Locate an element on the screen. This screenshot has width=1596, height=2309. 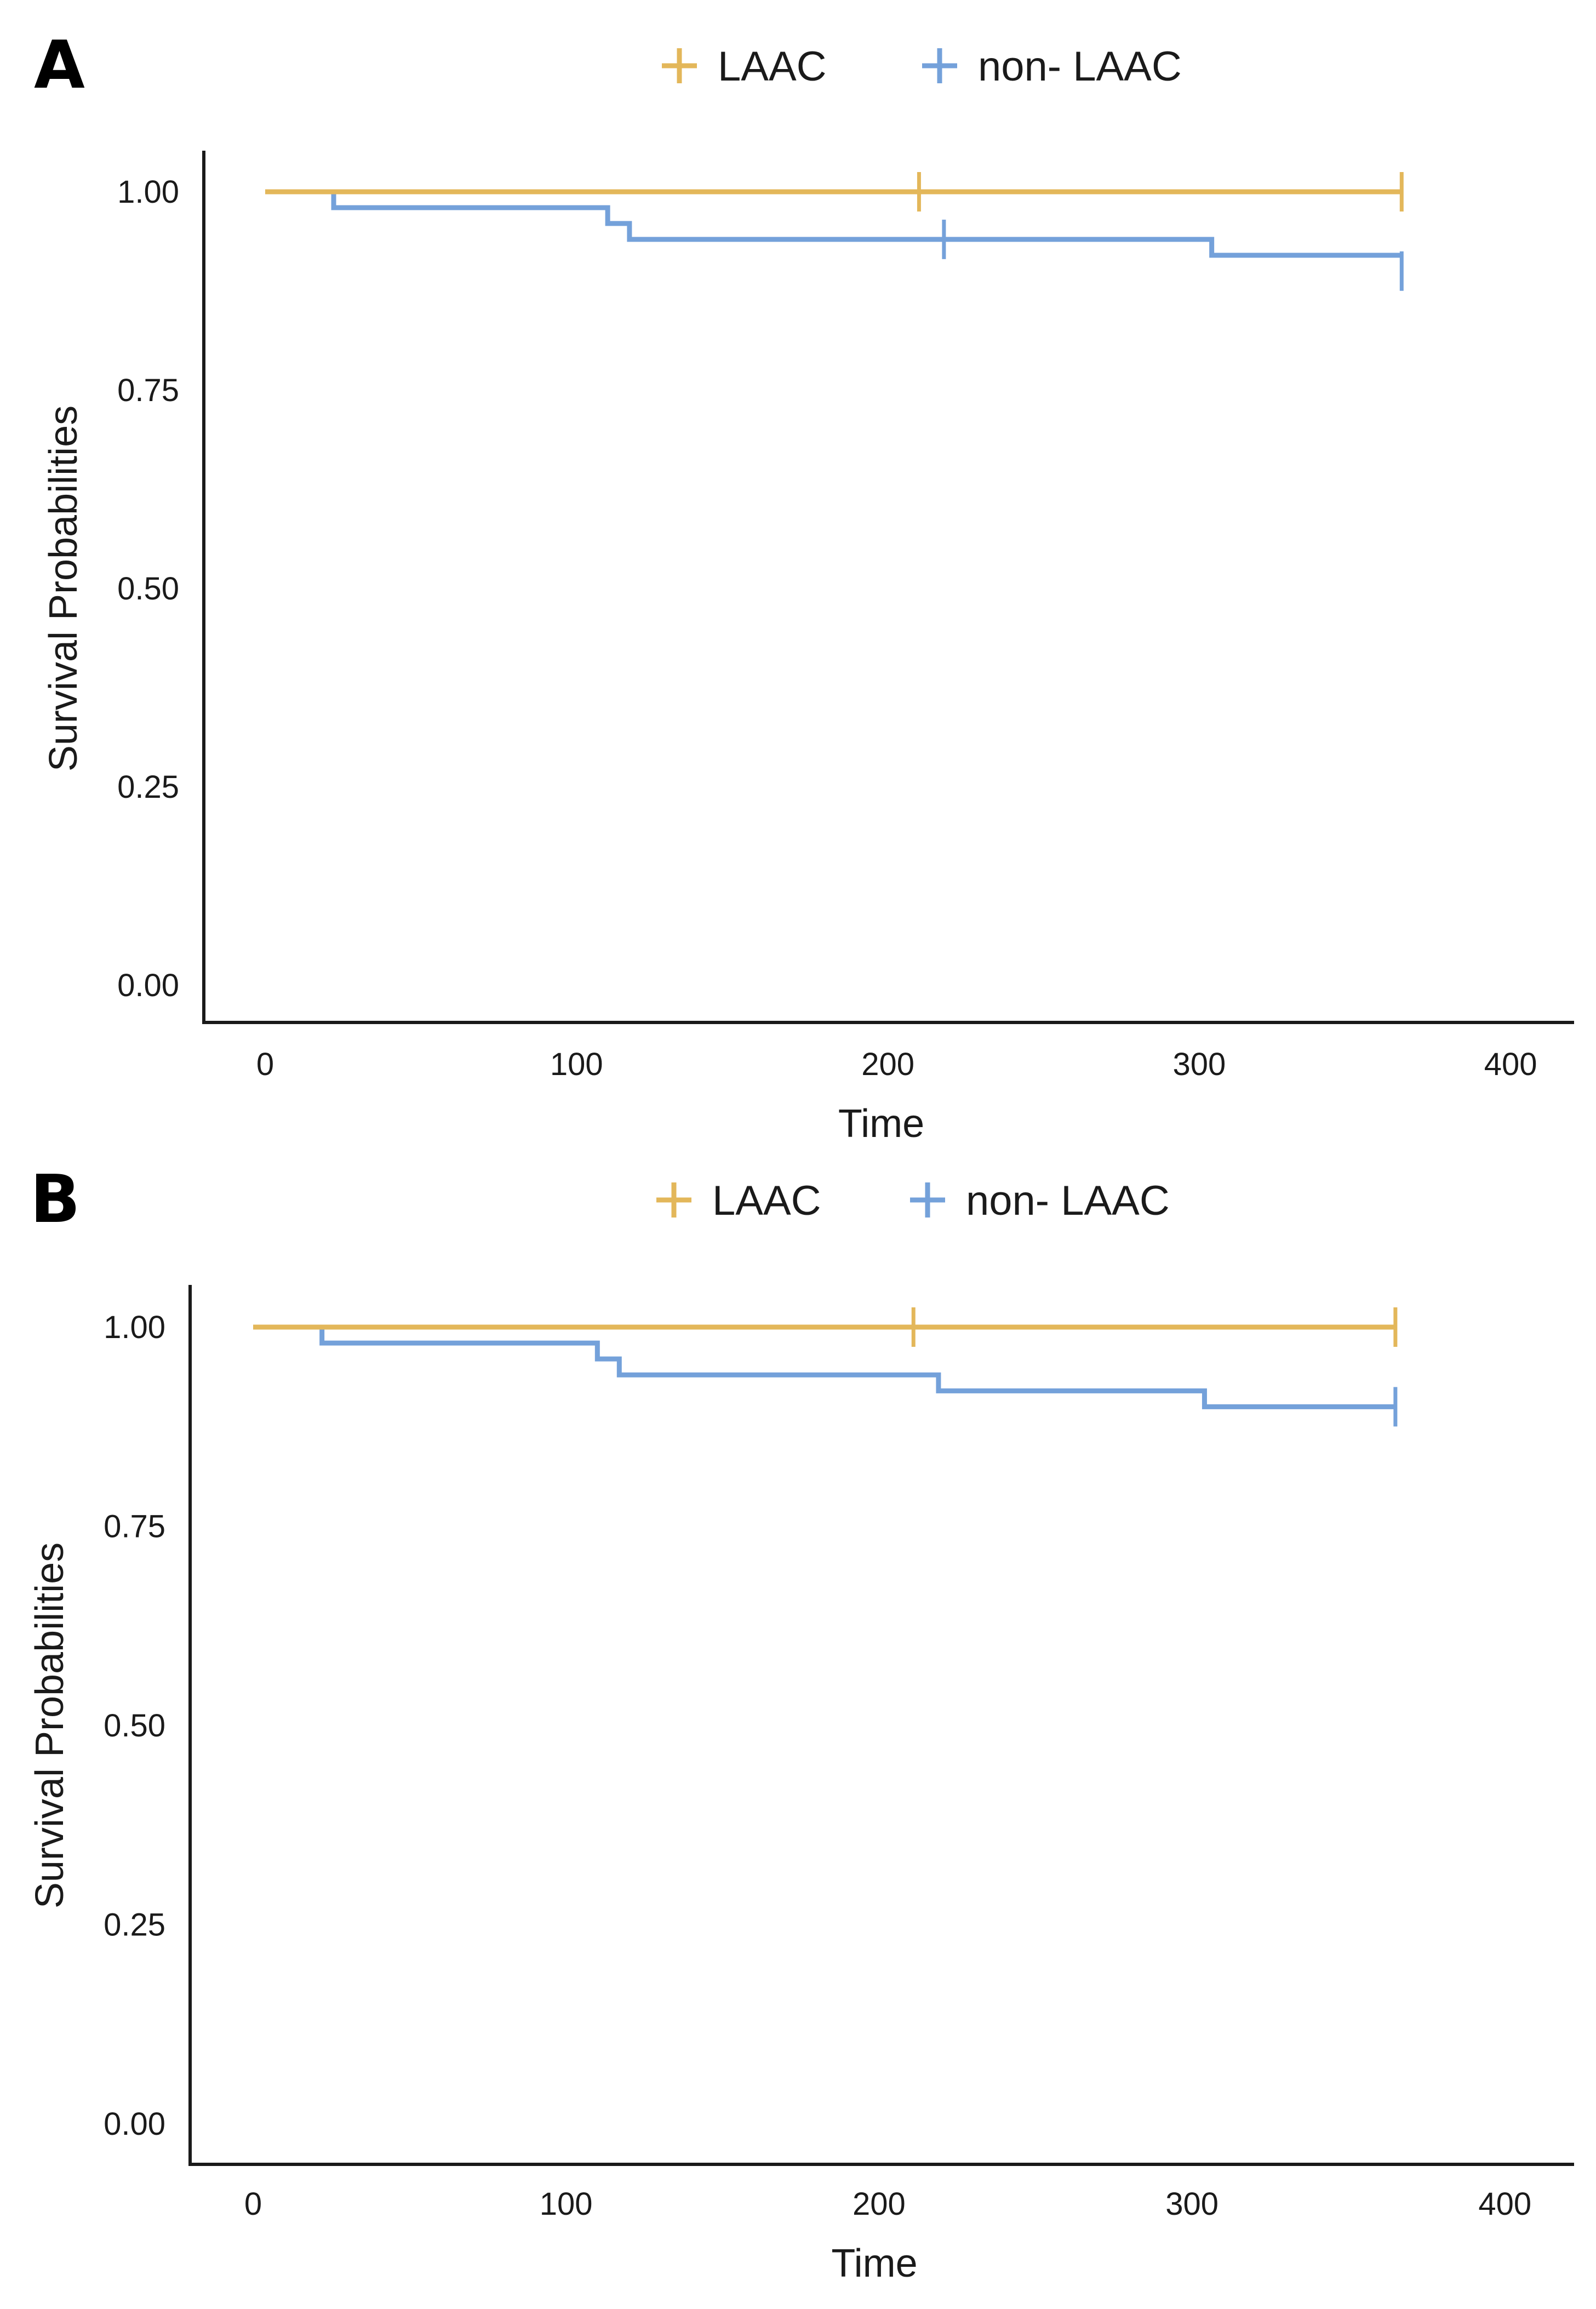
panel-label: B is located at coordinates (55, 1200).